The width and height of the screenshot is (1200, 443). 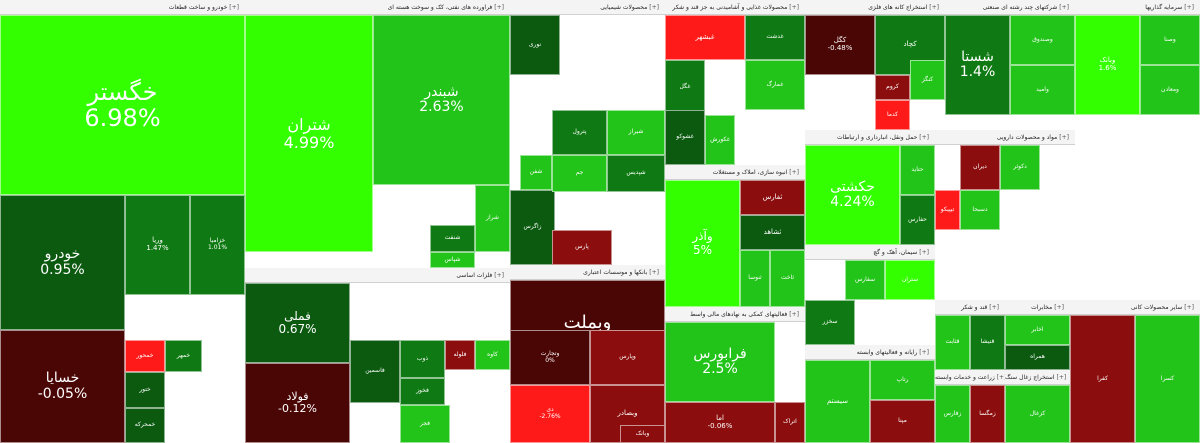 What do you see at coordinates (840, 45) in the screenshot?
I see `stock-tile: کگل -0.48%` at bounding box center [840, 45].